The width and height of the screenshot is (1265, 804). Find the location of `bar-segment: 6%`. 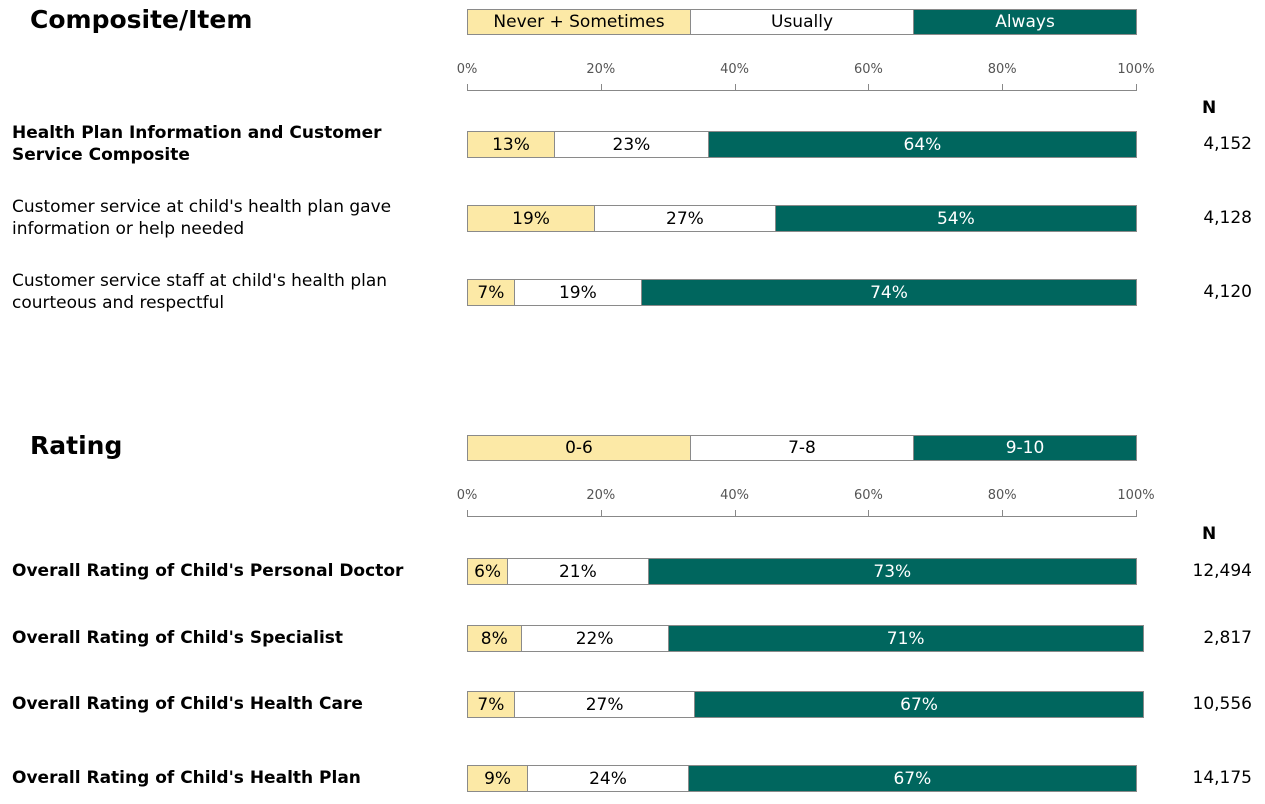

bar-segment: 6% is located at coordinates (488, 571).